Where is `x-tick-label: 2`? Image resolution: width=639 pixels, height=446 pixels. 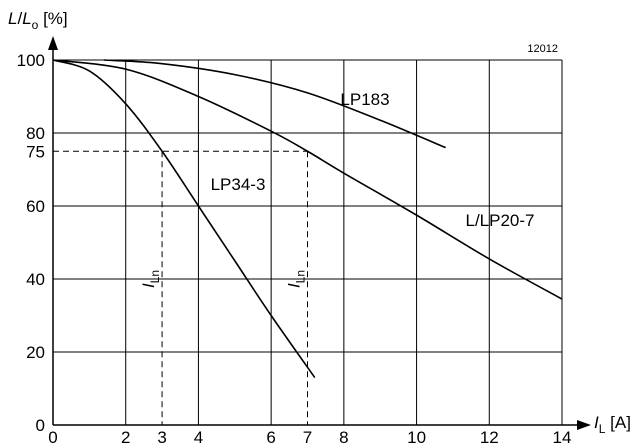 x-tick-label: 2 is located at coordinates (125, 437).